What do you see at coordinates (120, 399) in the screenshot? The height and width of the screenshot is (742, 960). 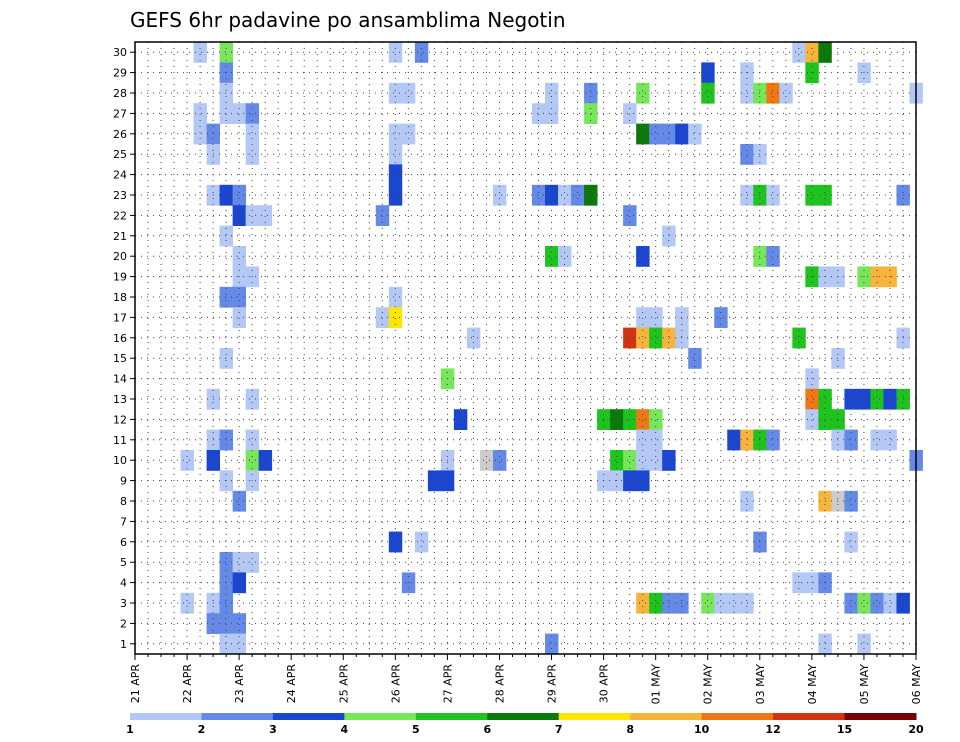 I see `y-tick-label: 13` at bounding box center [120, 399].